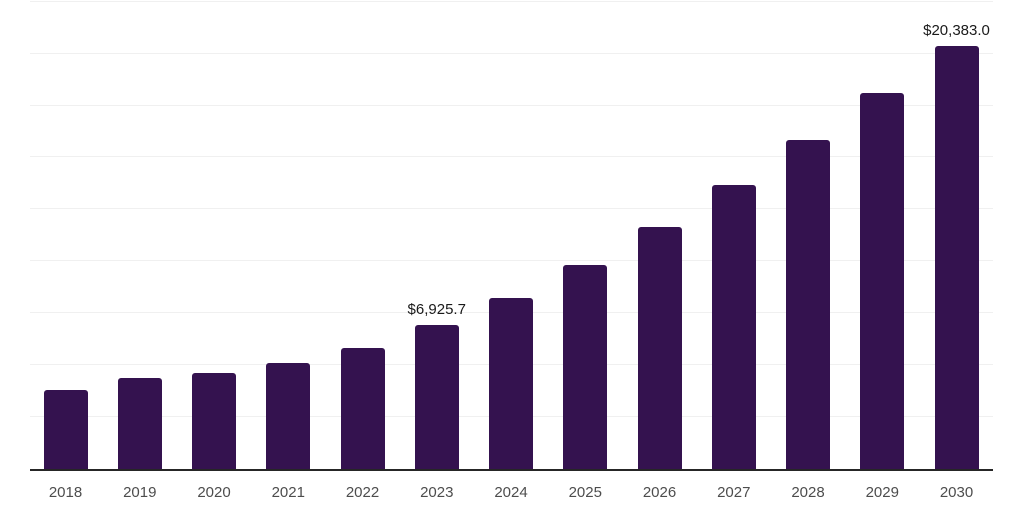 Image resolution: width=1024 pixels, height=512 pixels. What do you see at coordinates (882, 280) in the screenshot?
I see `bar-2029` at bounding box center [882, 280].